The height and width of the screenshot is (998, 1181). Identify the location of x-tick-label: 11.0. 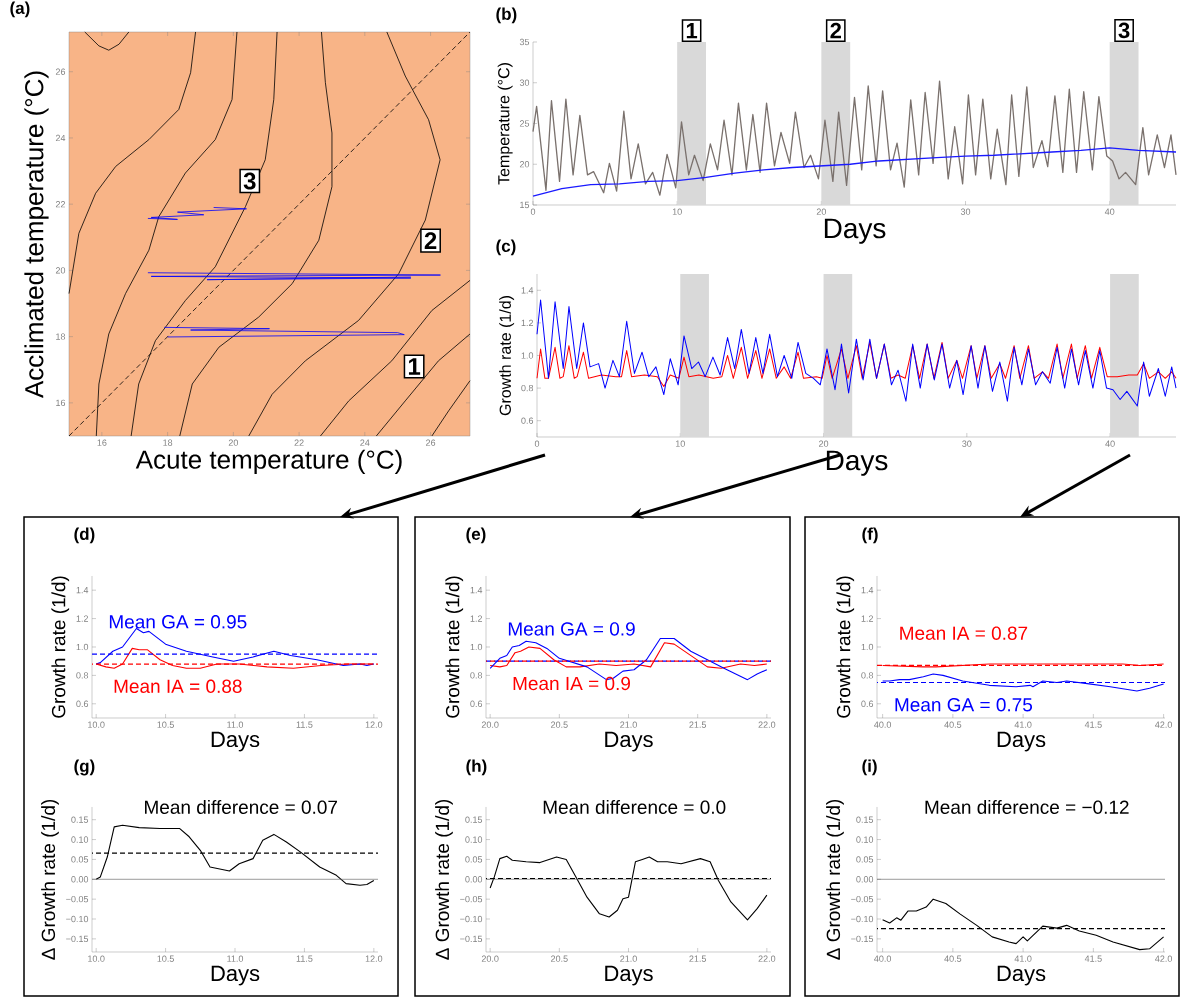
(235, 724).